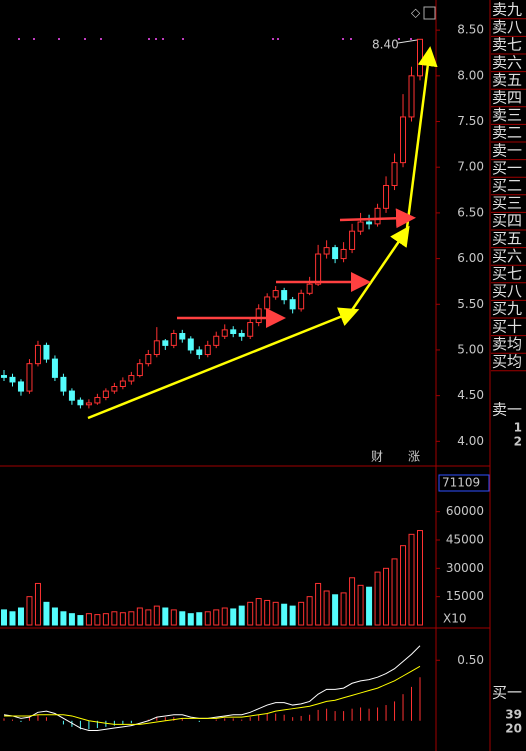  What do you see at coordinates (507, 362) in the screenshot?
I see `order-book-label: 买均` at bounding box center [507, 362].